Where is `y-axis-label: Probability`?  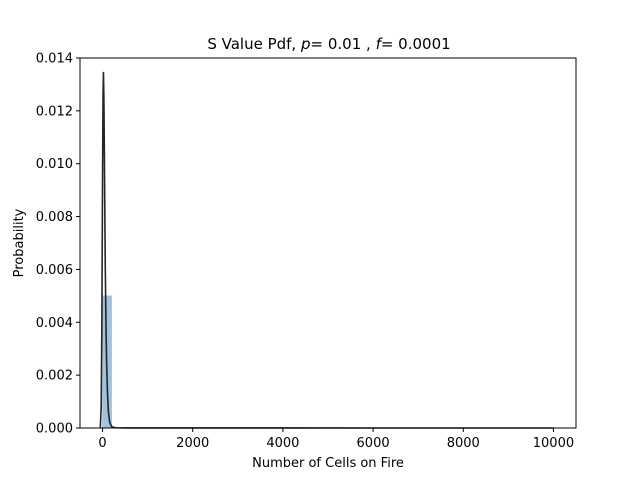 y-axis-label: Probability is located at coordinates (19, 242).